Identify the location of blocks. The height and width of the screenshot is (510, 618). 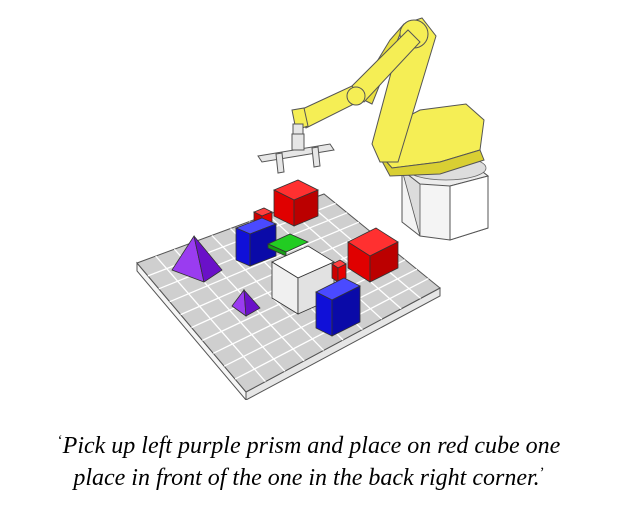
(285, 258).